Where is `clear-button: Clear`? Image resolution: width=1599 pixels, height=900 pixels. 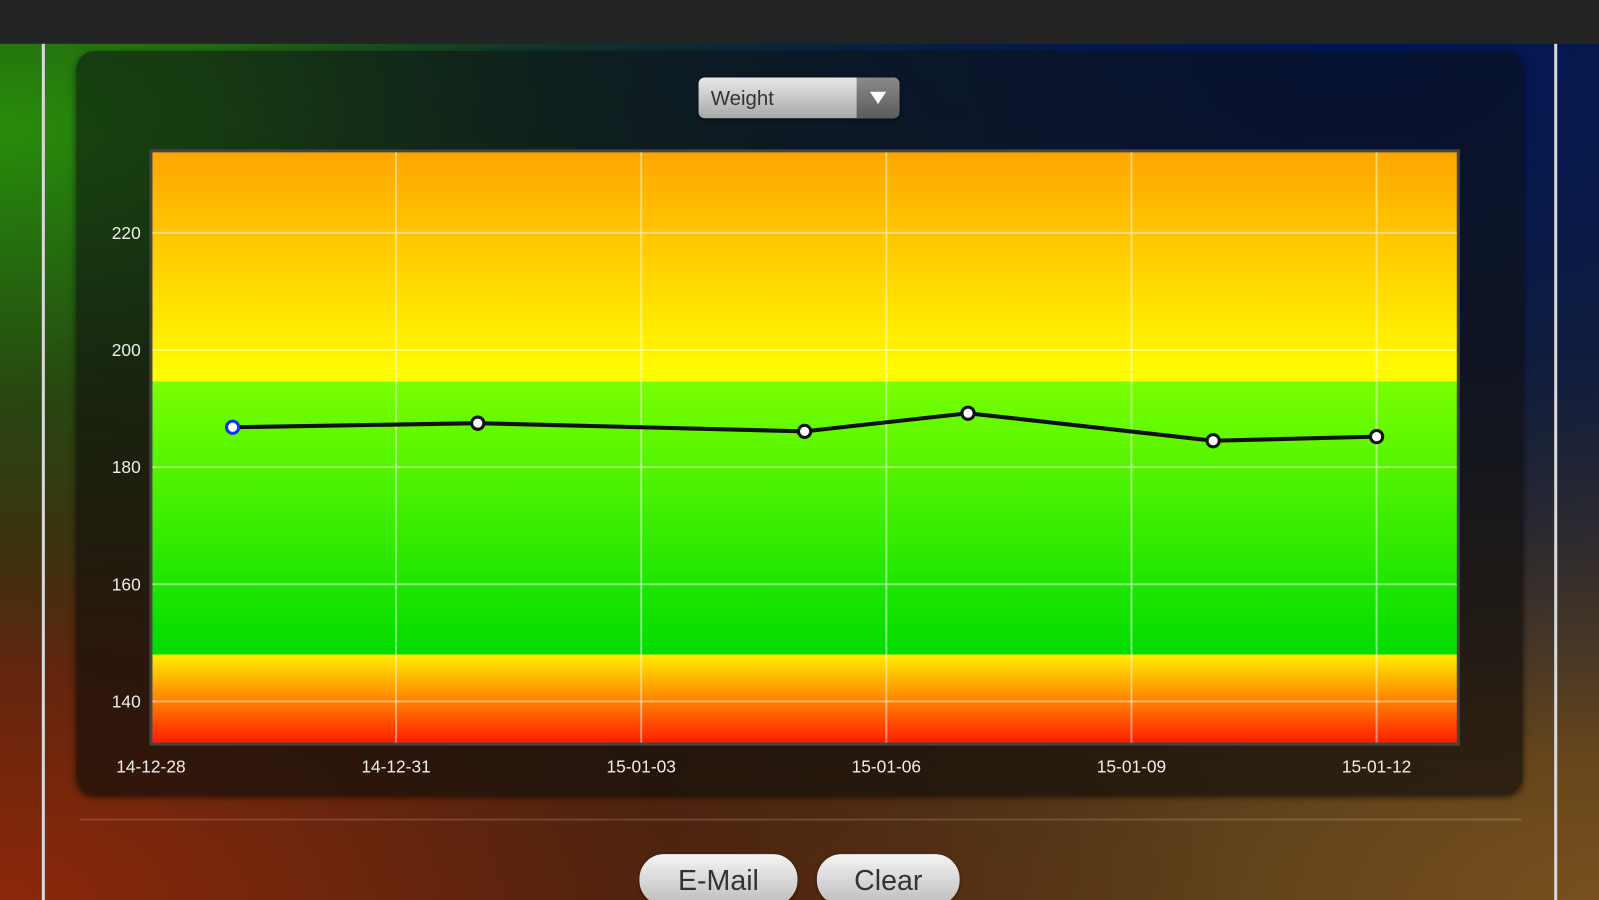
clear-button: Clear is located at coordinates (888, 877).